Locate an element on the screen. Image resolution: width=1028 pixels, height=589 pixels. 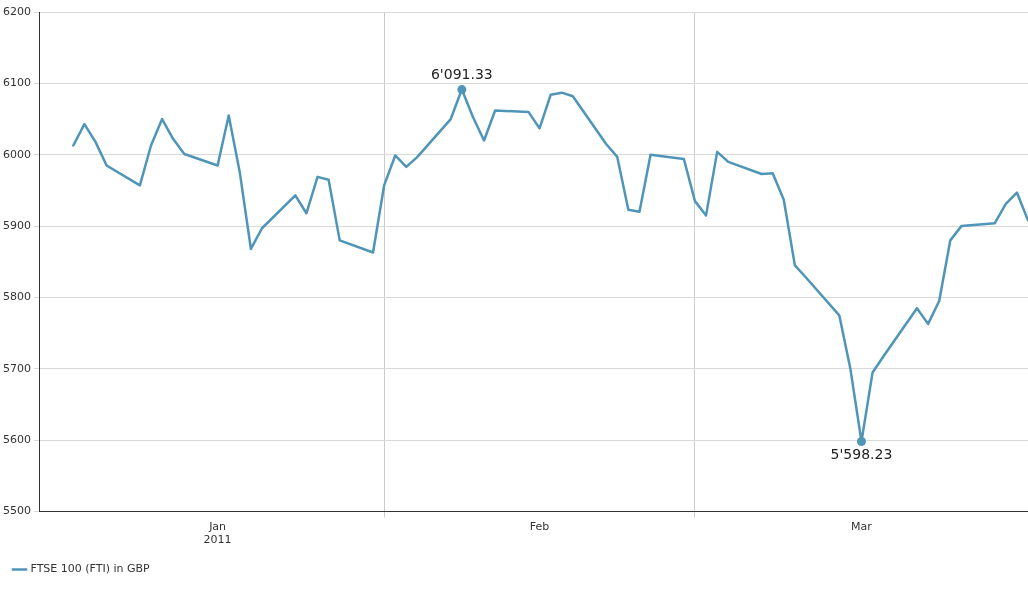
y-tick-label: 5800 is located at coordinates (16, 297).